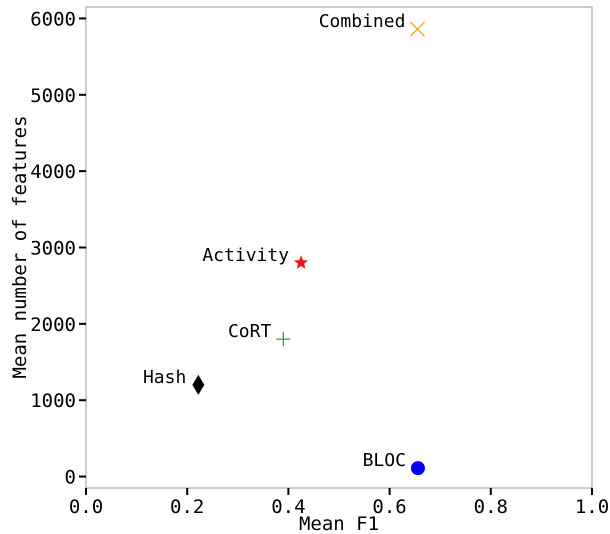 This screenshot has width=610, height=534. Describe the element at coordinates (592, 507) in the screenshot. I see `x-tick-label: 1.0` at that location.